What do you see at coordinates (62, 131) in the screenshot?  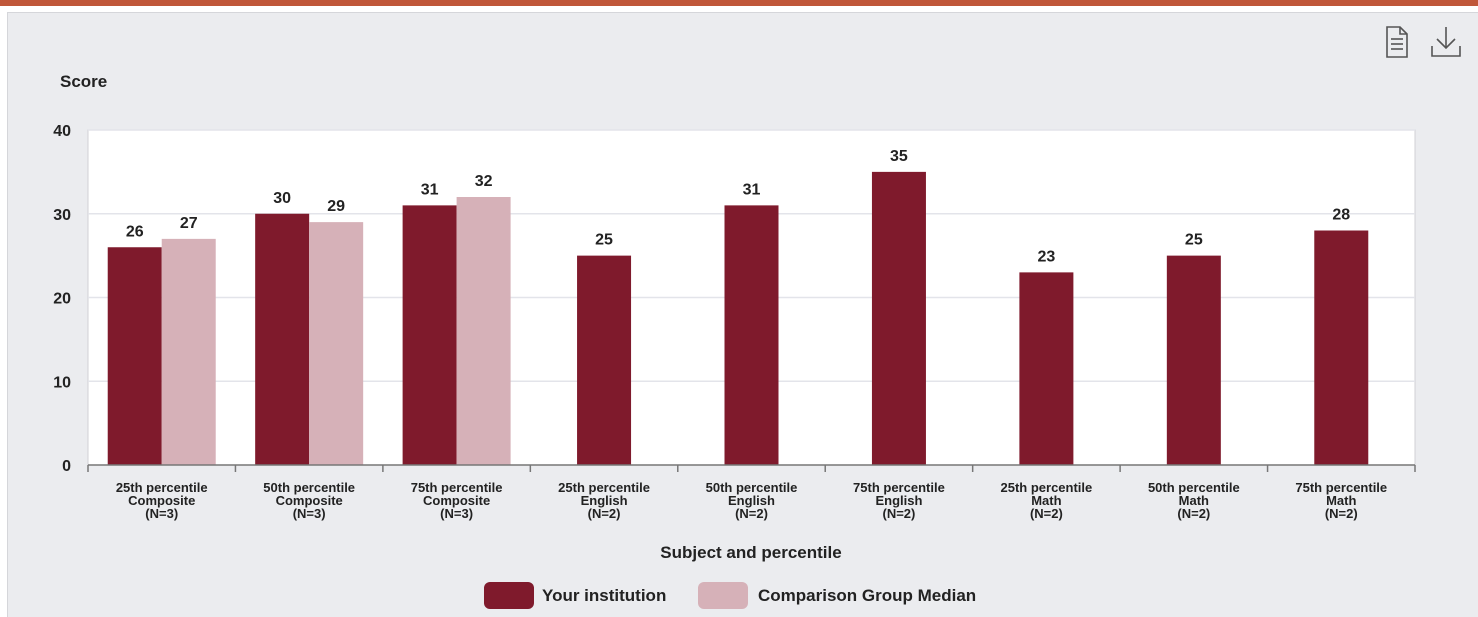 I see `y-tick-label: 40` at bounding box center [62, 131].